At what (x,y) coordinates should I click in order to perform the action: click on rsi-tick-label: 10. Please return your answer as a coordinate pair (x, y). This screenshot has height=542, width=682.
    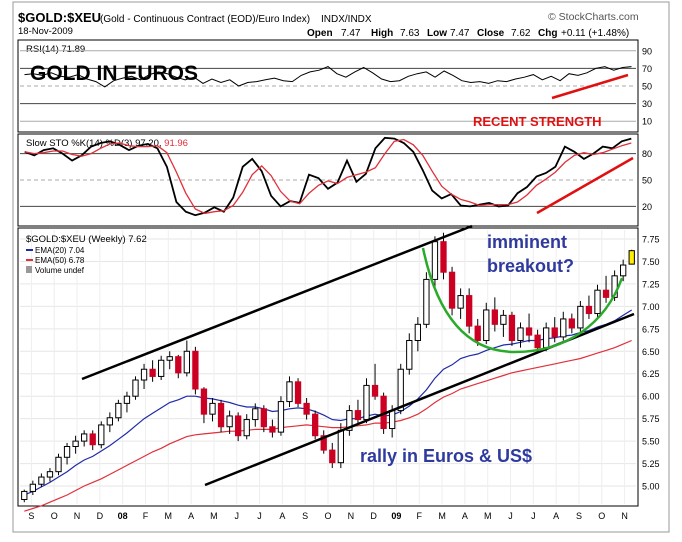
    Looking at the image, I should click on (647, 122).